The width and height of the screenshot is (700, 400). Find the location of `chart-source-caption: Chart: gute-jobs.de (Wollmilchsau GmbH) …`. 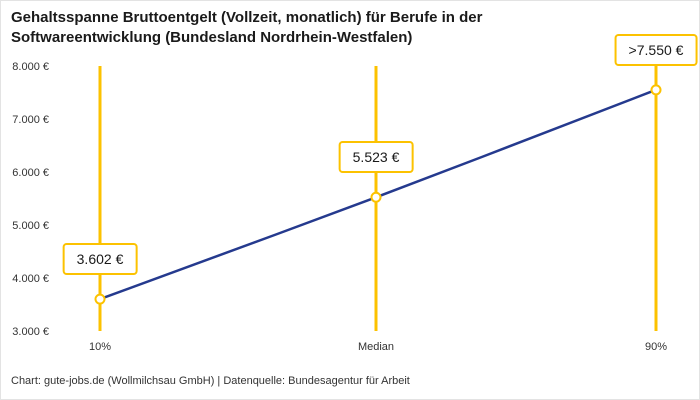

chart-source-caption: Chart: gute-jobs.de (Wollmilchsau GmbH) … is located at coordinates (210, 381).